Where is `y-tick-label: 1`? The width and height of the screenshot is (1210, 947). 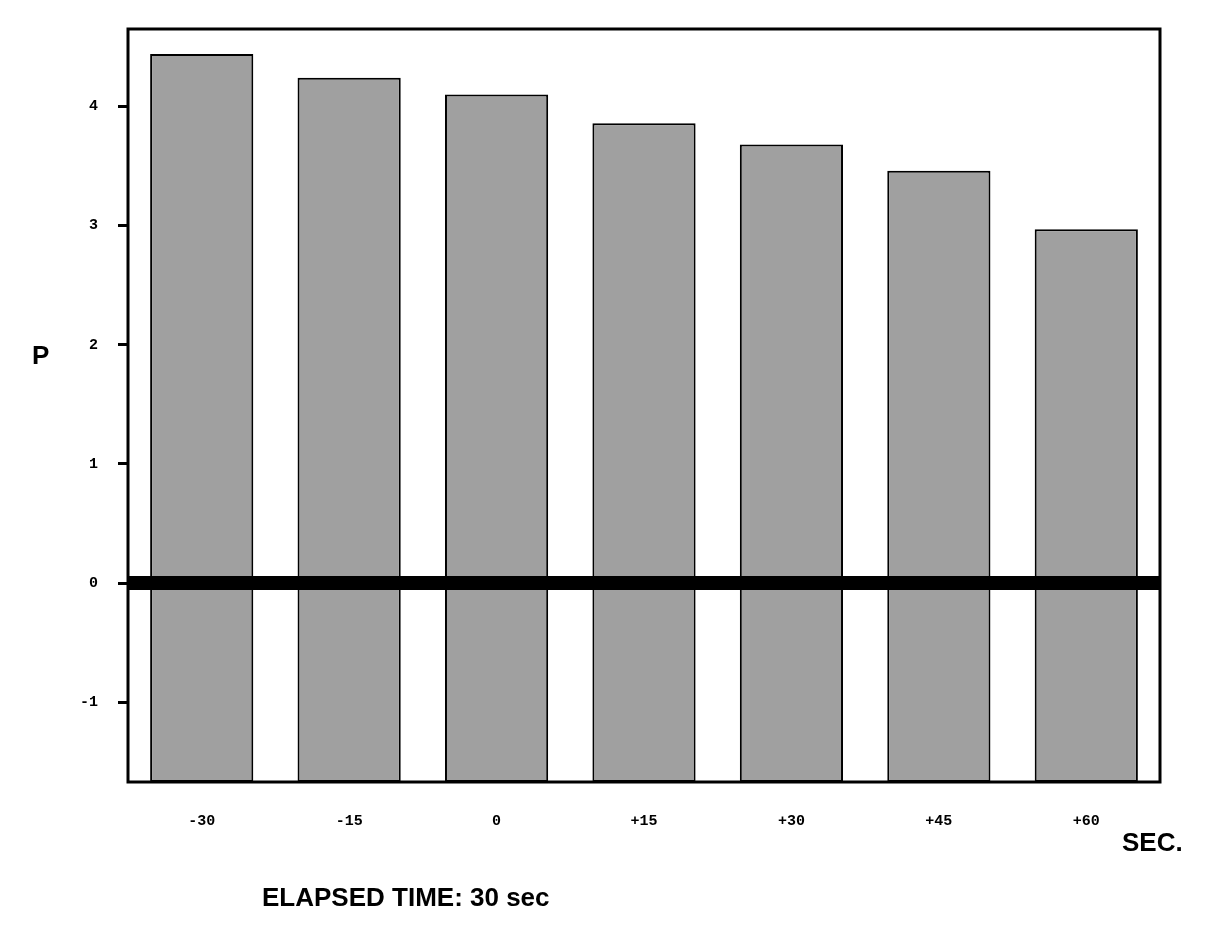
y-tick-label: 1 is located at coordinates (93, 464).